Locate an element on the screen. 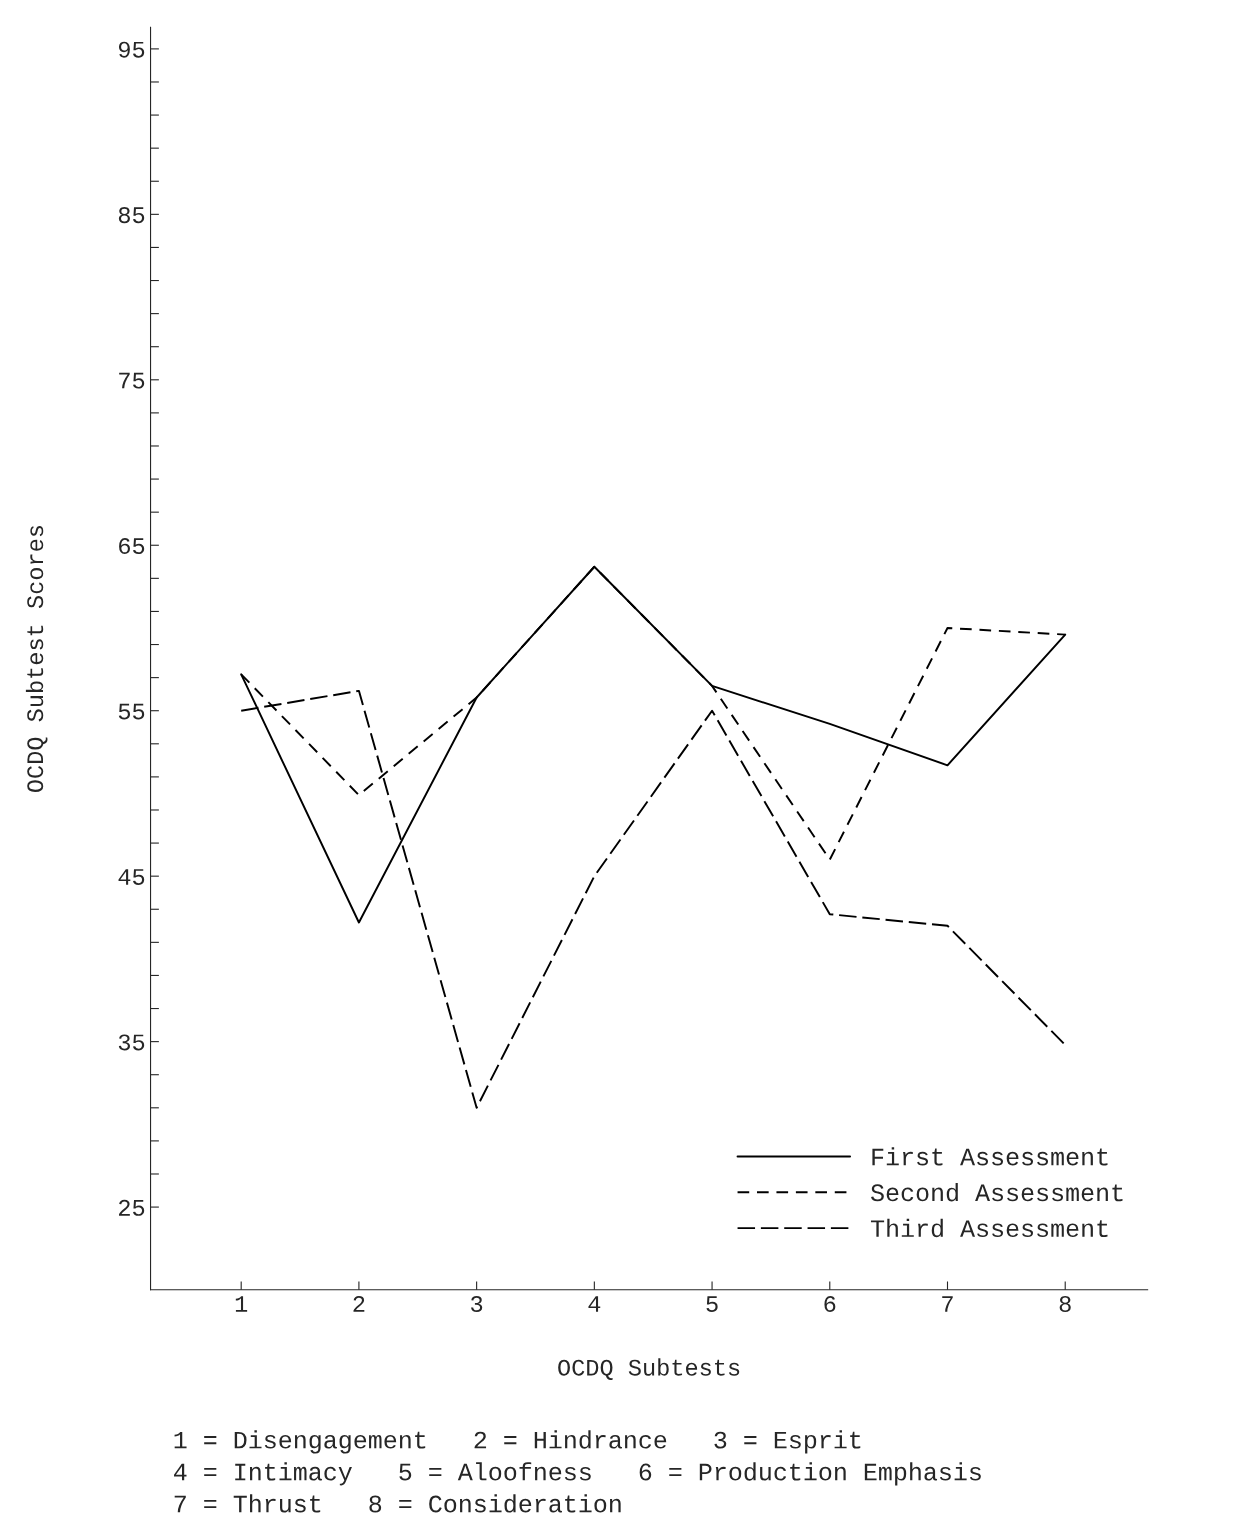  text: 4 = Intimacy 5 = Aloofness 6 = Production Emphasis is located at coordinates (577, 1474).